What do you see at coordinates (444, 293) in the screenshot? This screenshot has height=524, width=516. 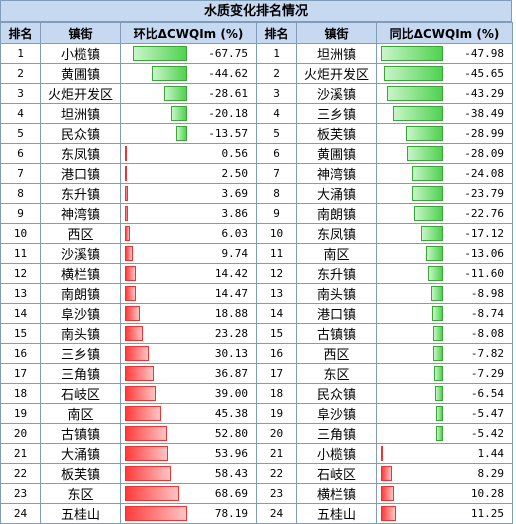 I see `value-cell: -8.98` at bounding box center [444, 293].